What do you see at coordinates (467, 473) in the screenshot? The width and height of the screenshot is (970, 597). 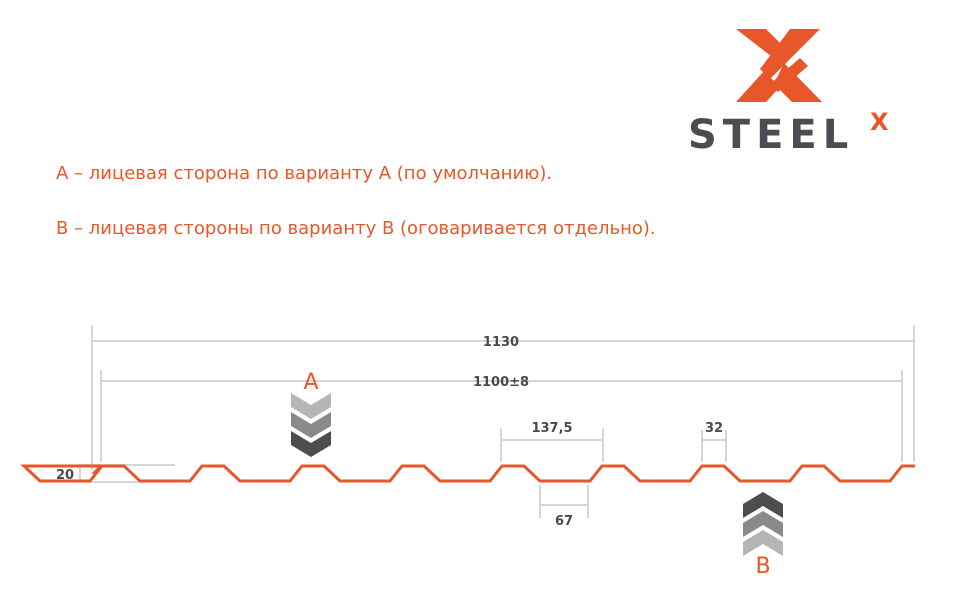 I see `sheet-profile` at bounding box center [467, 473].